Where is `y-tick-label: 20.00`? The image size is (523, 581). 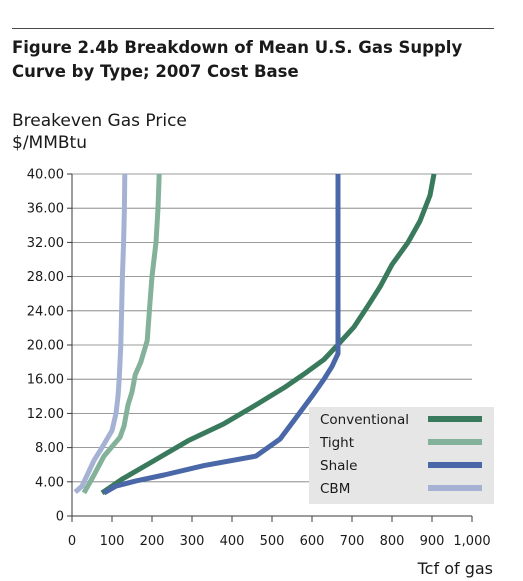
y-tick-label: 20.00 is located at coordinates (45, 346).